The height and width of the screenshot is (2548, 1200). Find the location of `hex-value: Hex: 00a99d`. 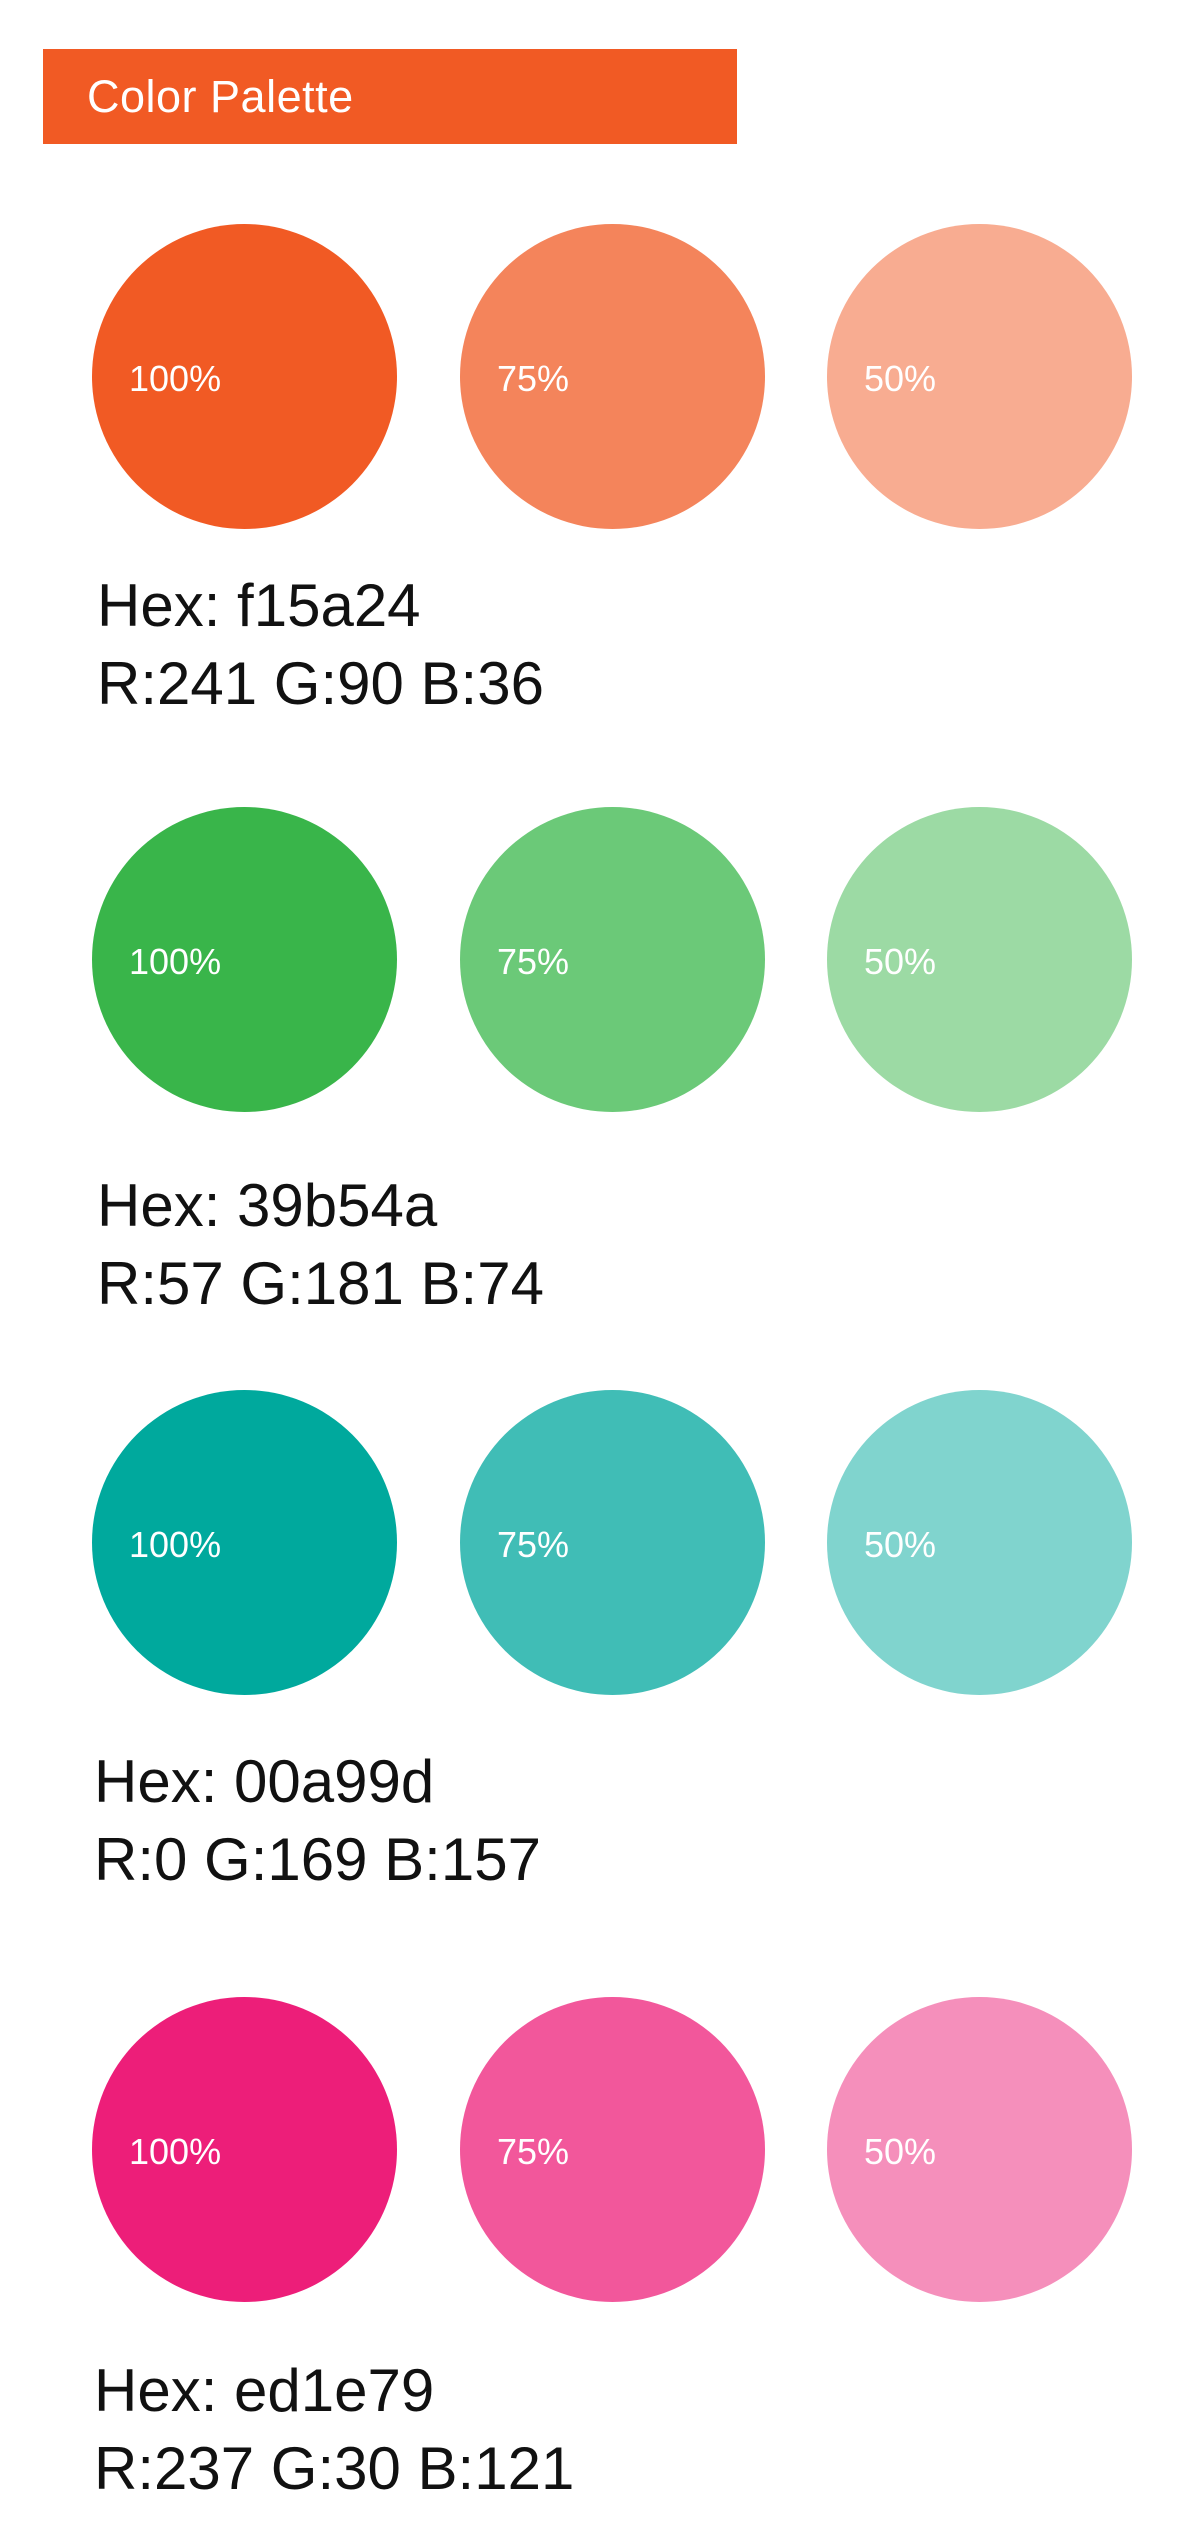

hex-value: Hex: 00a99d is located at coordinates (264, 1781).